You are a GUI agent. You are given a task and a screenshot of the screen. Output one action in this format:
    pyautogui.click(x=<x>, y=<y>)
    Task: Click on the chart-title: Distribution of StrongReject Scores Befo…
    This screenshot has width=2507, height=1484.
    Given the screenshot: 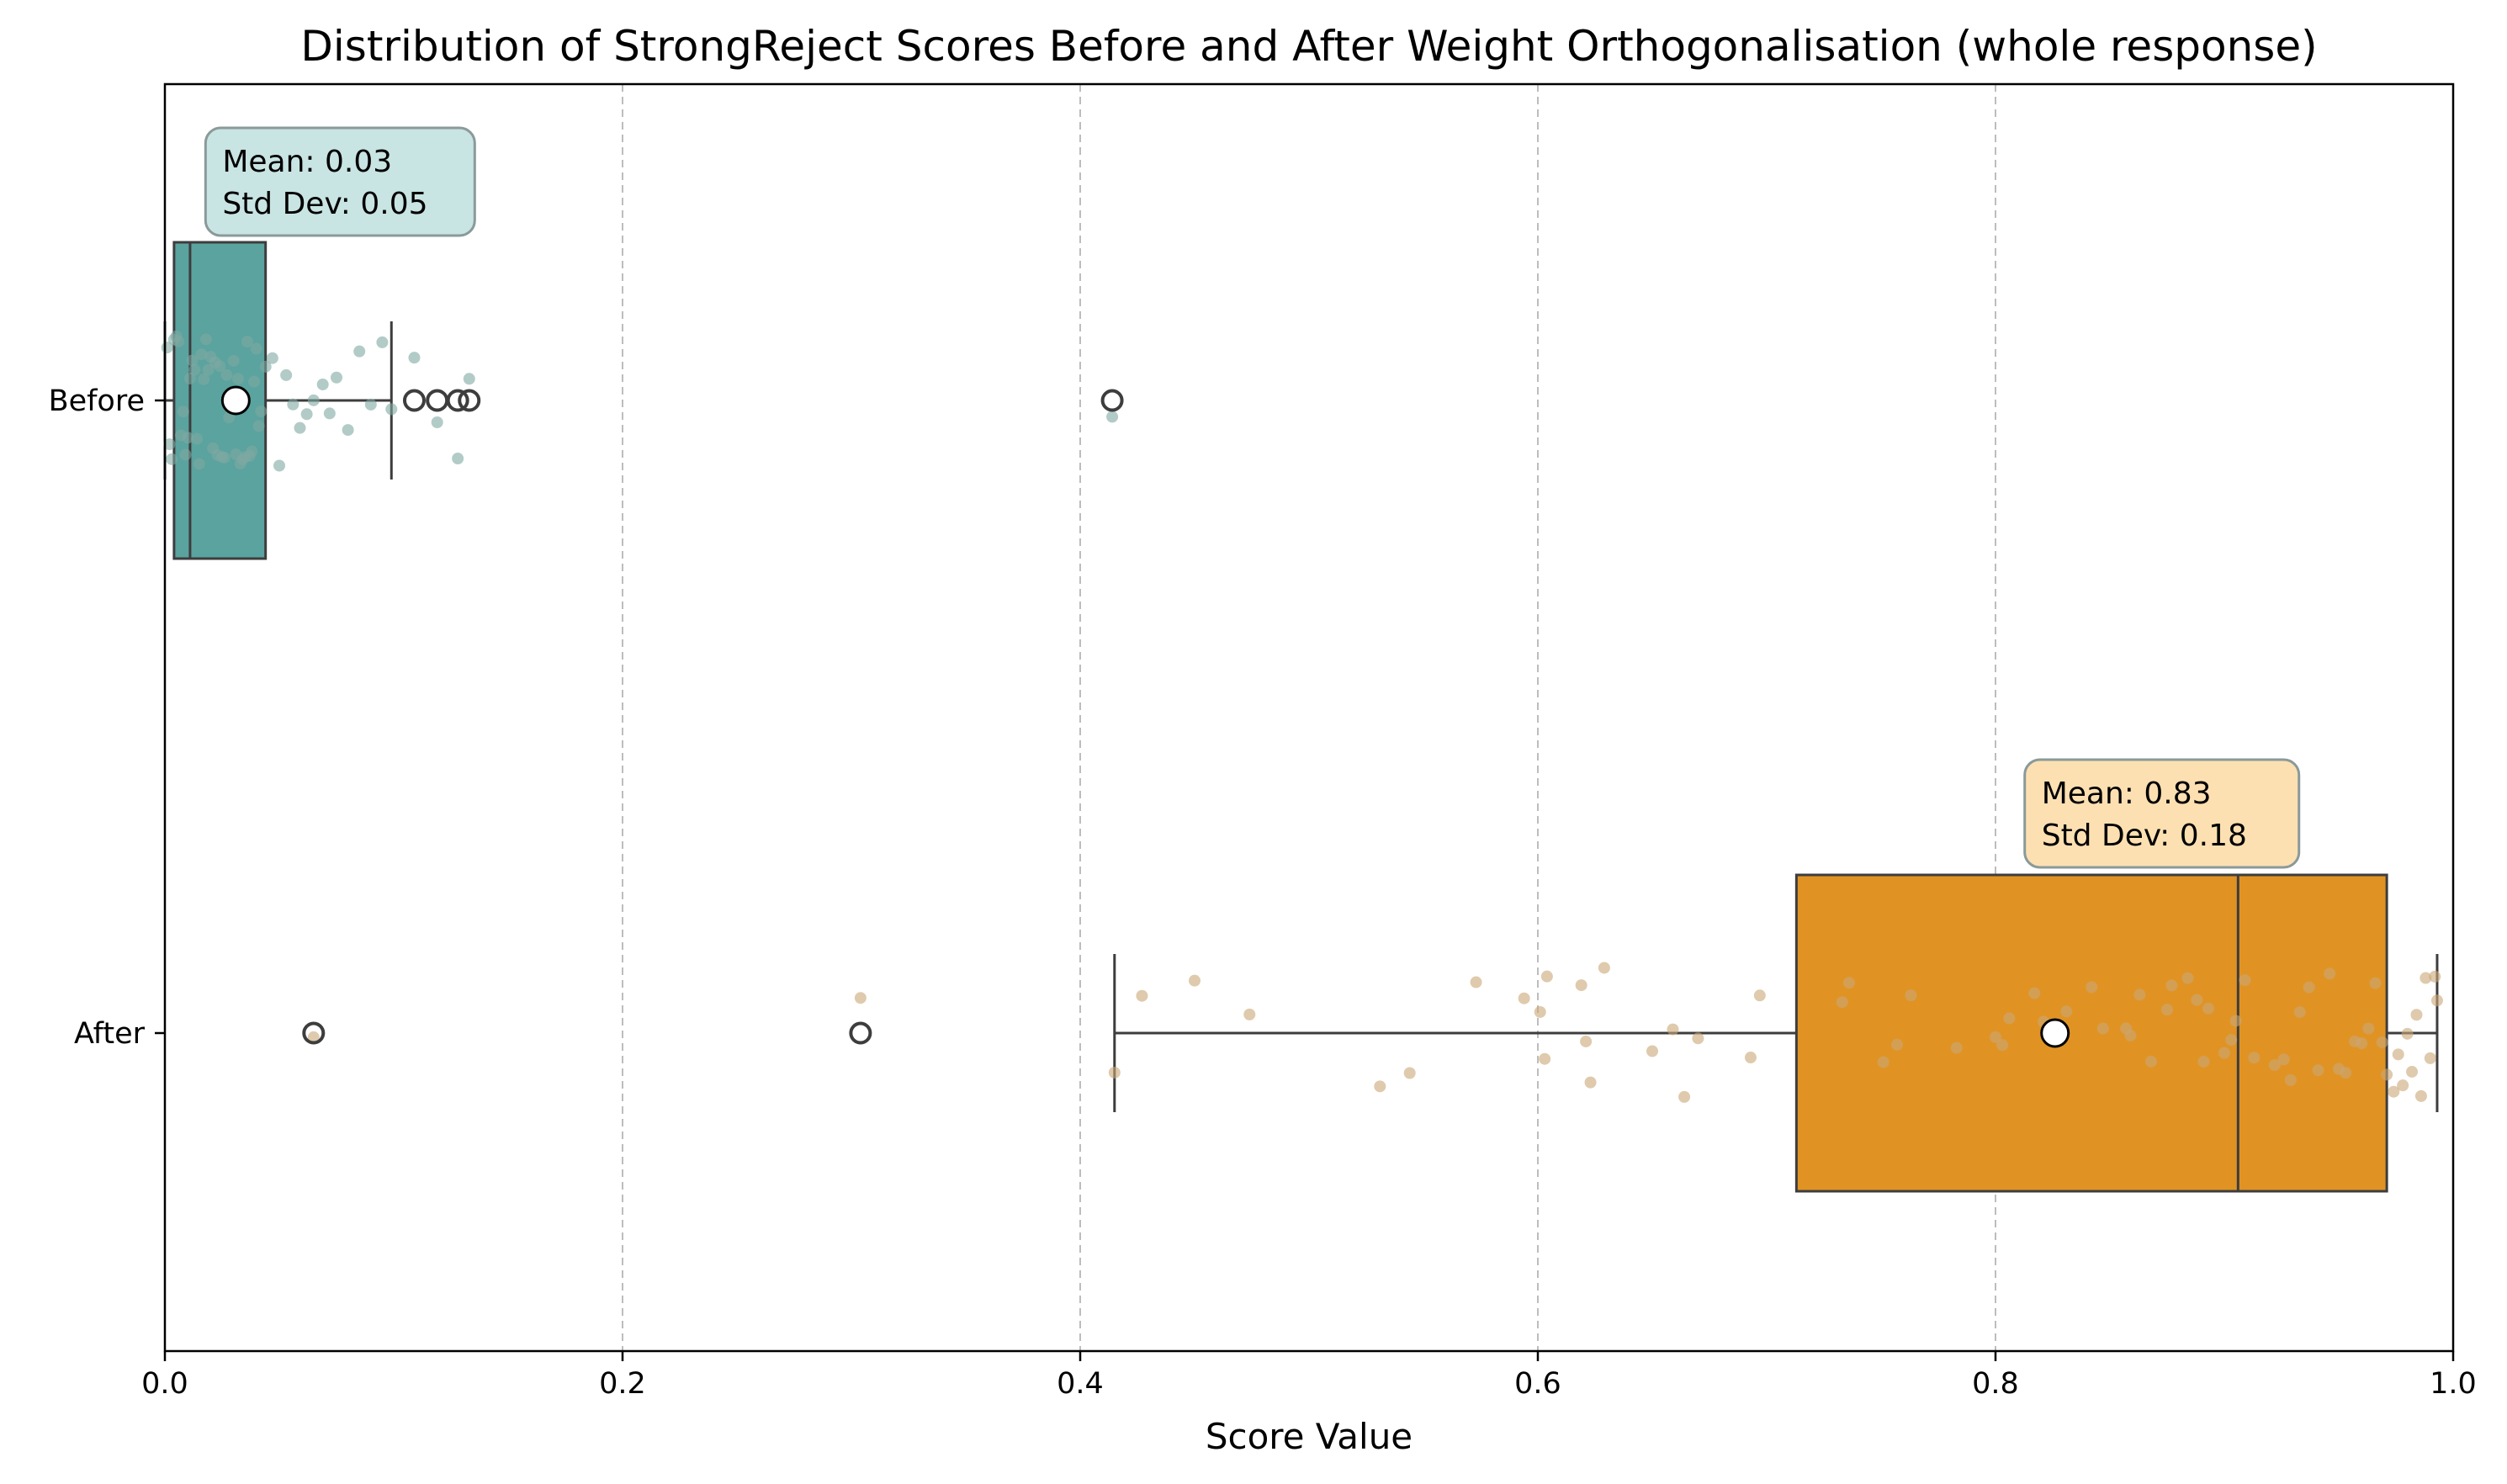 What is the action you would take?
    pyautogui.click(x=1308, y=46)
    